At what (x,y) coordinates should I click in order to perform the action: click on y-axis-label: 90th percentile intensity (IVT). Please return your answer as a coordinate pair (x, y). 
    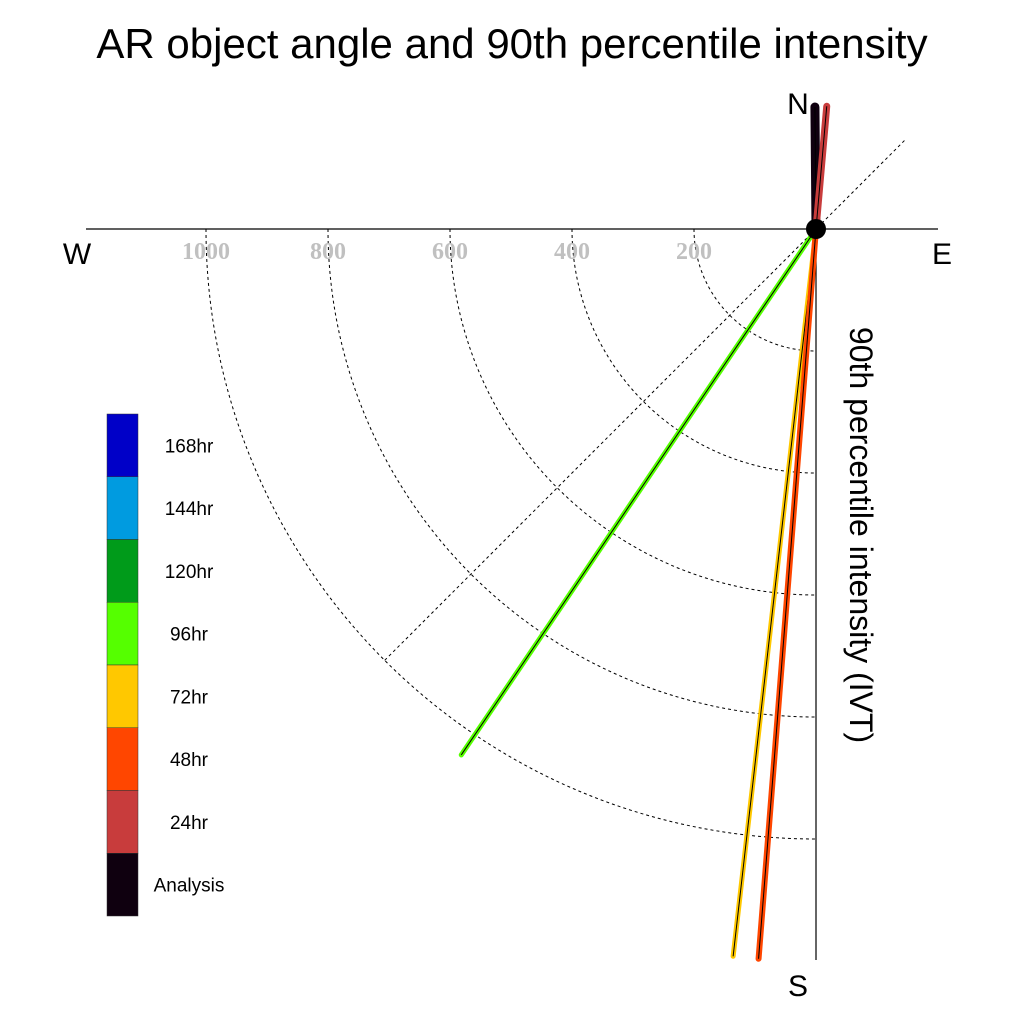
    Looking at the image, I should click on (861, 535).